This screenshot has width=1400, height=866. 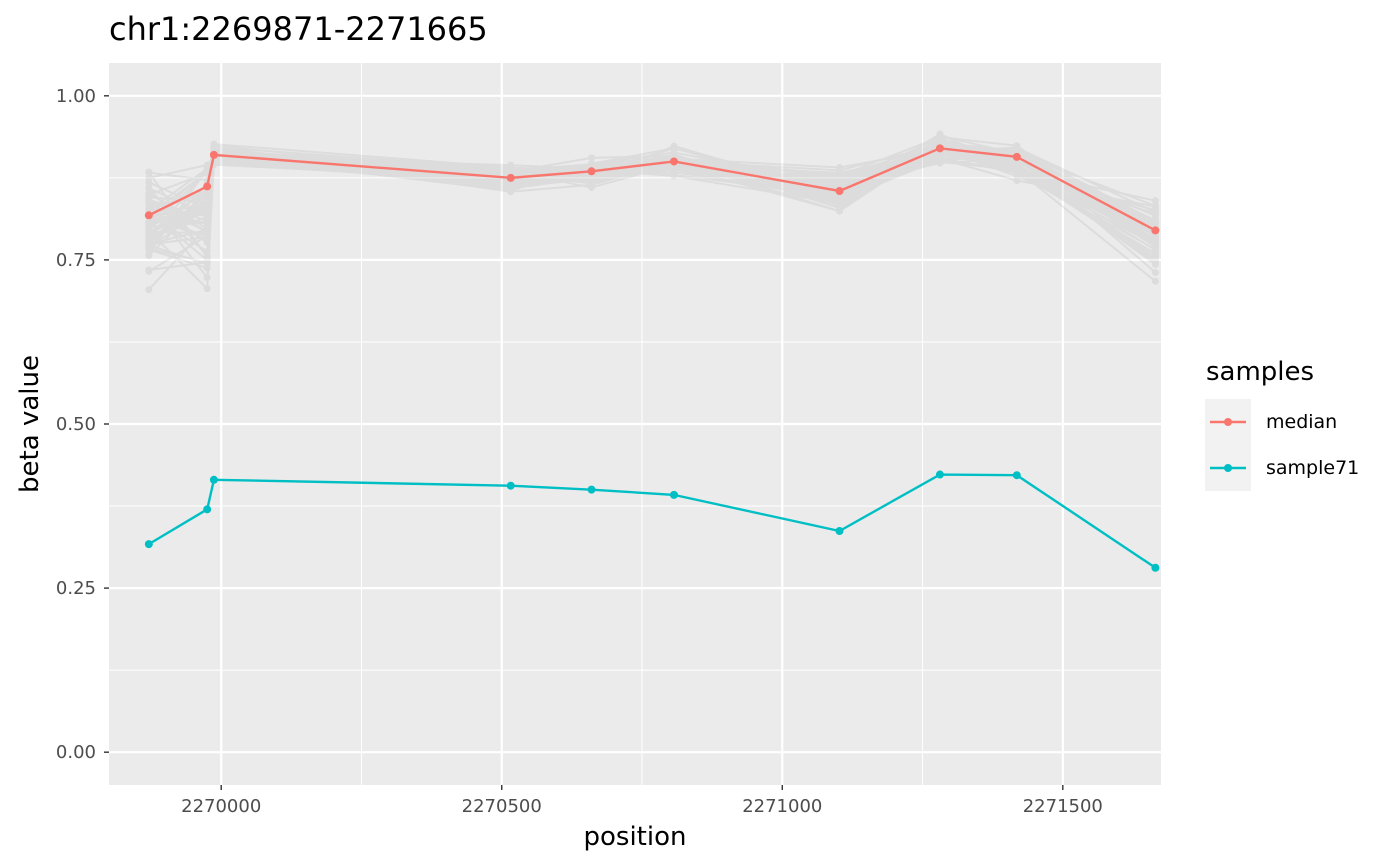 I want to click on x-axis-title: position, so click(x=635, y=837).